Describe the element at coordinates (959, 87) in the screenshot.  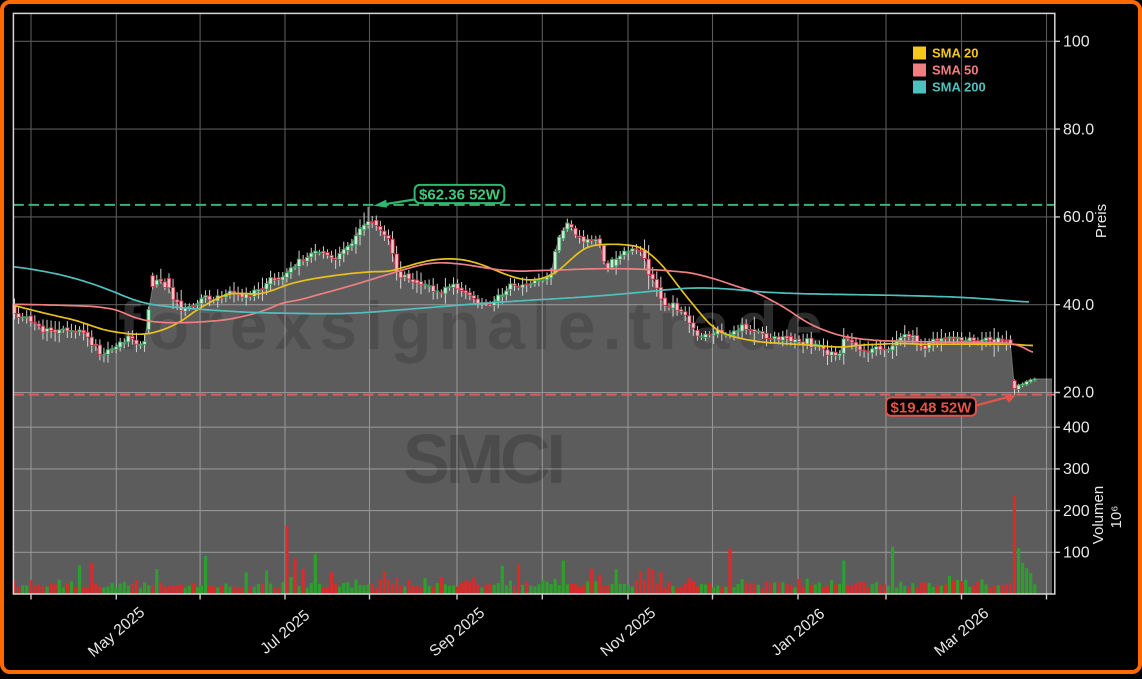
I see `svg-text: SMA 200` at that location.